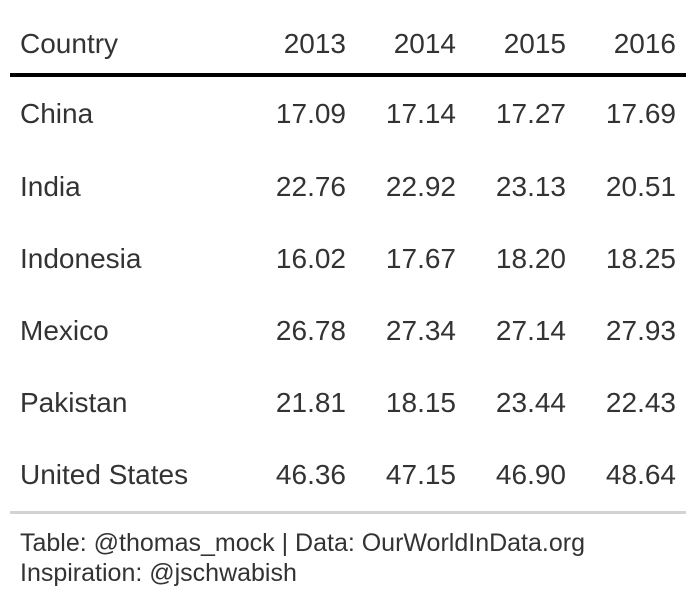 Image resolution: width=697 pixels, height=616 pixels. What do you see at coordinates (310, 402) in the screenshot?
I see `value-cell: 21.81` at bounding box center [310, 402].